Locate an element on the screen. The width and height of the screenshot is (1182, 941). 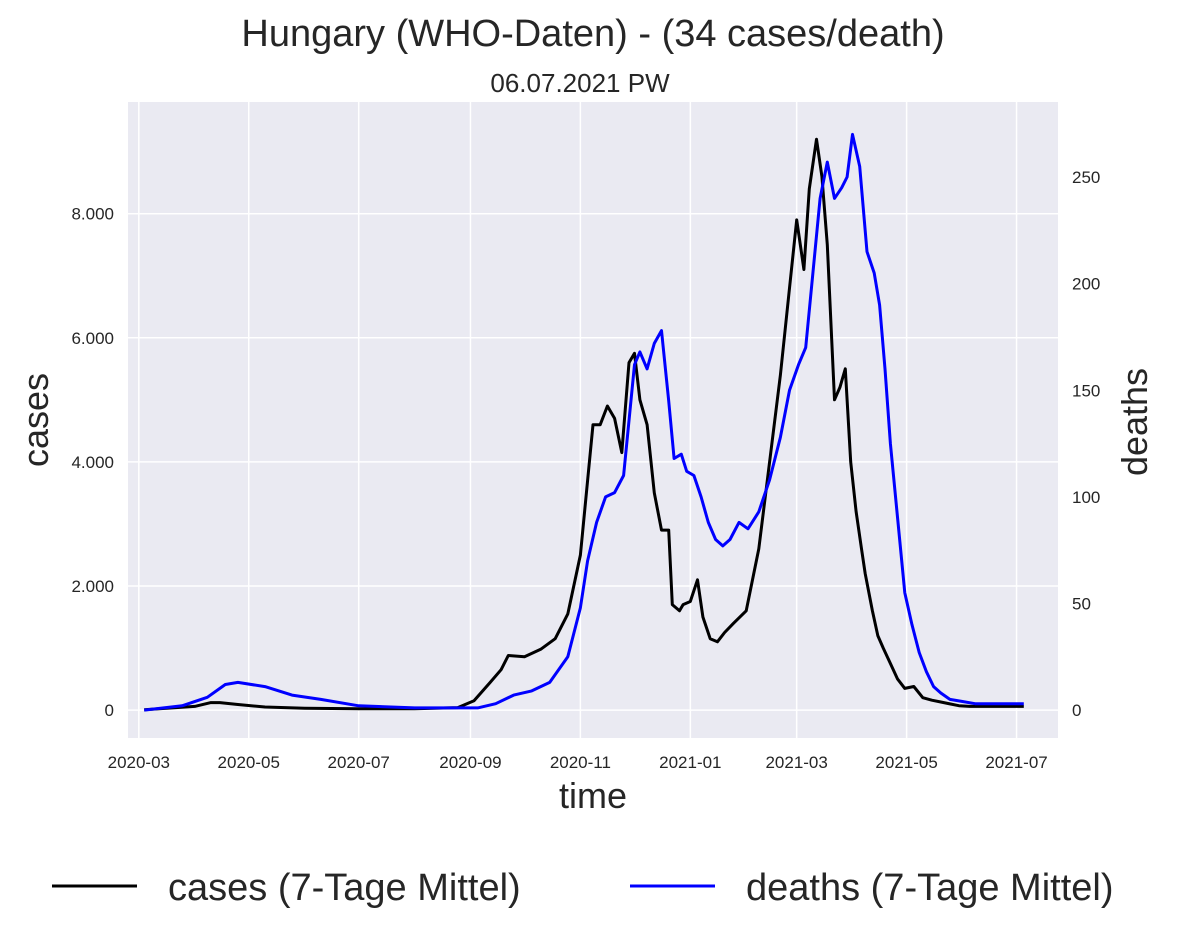
y2-tick-labels: 0 50 100 150 200 250 is located at coordinates (1086, 444).